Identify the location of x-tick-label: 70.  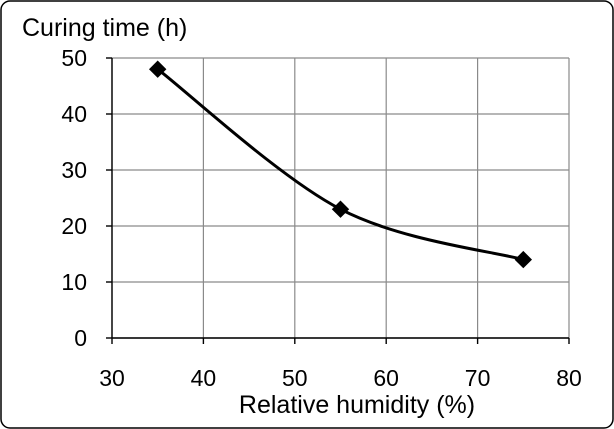
(478, 378).